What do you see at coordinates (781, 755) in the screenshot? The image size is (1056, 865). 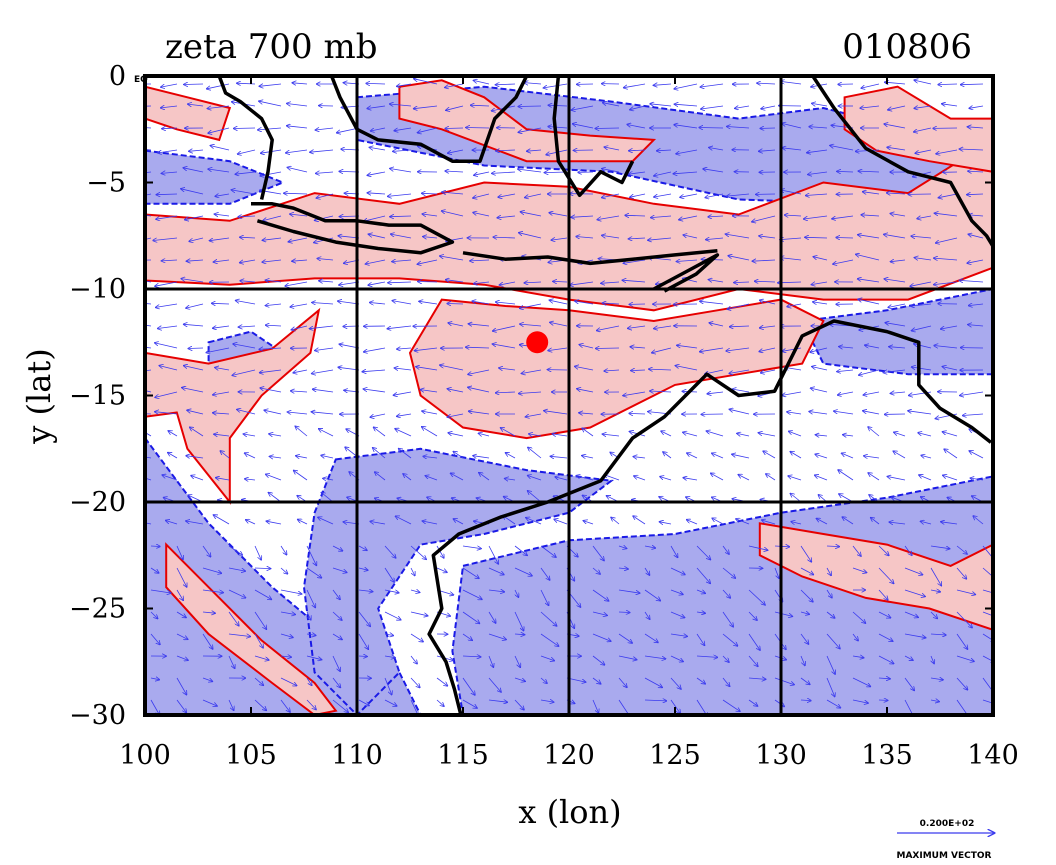 I see `x-tick-label: 130` at bounding box center [781, 755].